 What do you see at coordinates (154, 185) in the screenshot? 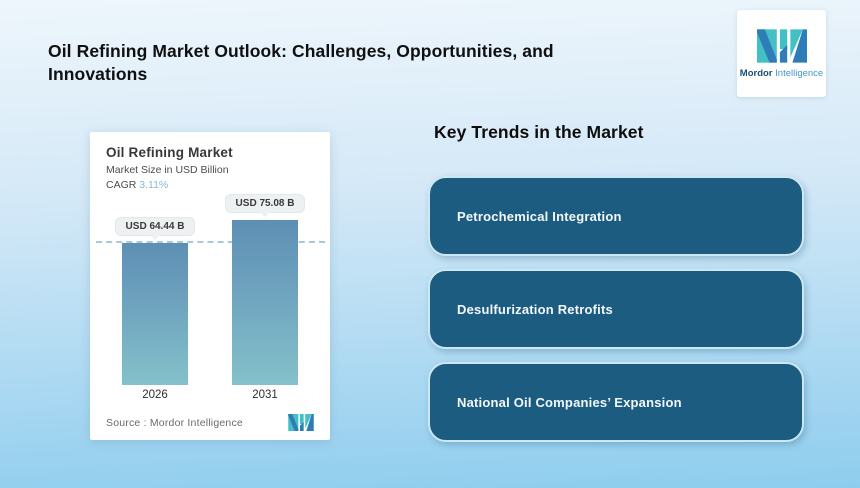
I see `cagr-value: 3.11%` at bounding box center [154, 185].